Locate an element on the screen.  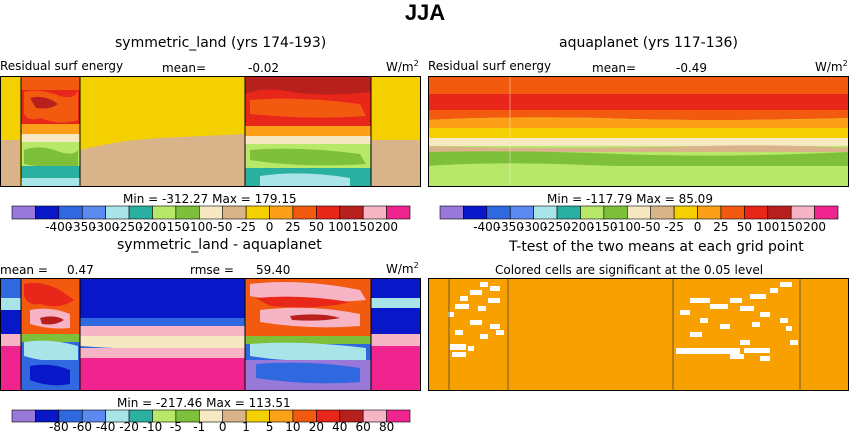
cb1-tick-label: 200 is located at coordinates (386, 227).